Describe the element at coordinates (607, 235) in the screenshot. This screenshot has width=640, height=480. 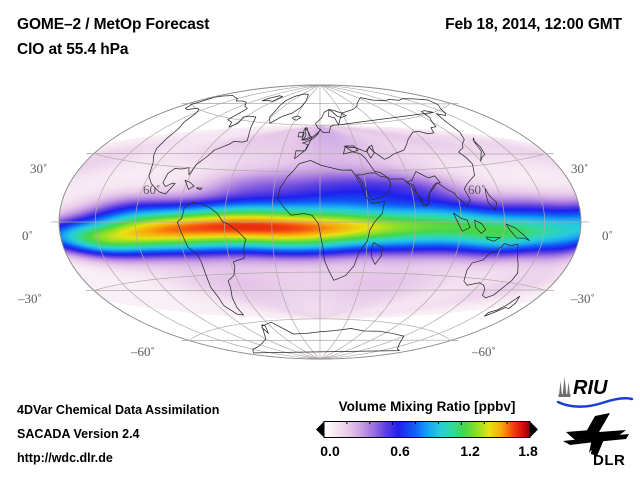
I see `lat-label-right-0: 0˚` at that location.